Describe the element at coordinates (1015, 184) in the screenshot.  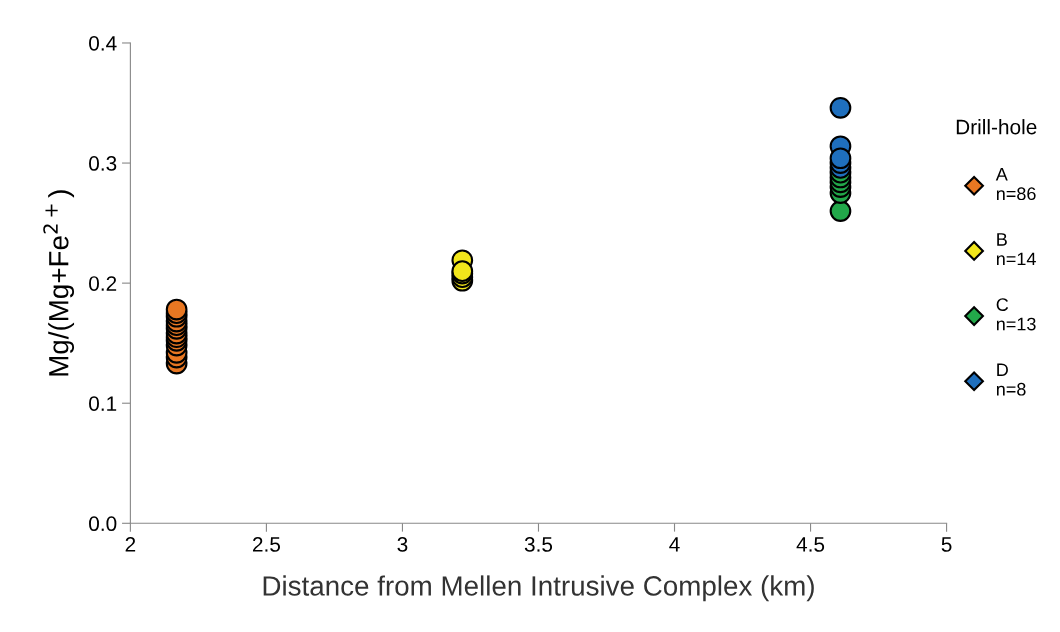
I see `legend-label: A n=86` at that location.